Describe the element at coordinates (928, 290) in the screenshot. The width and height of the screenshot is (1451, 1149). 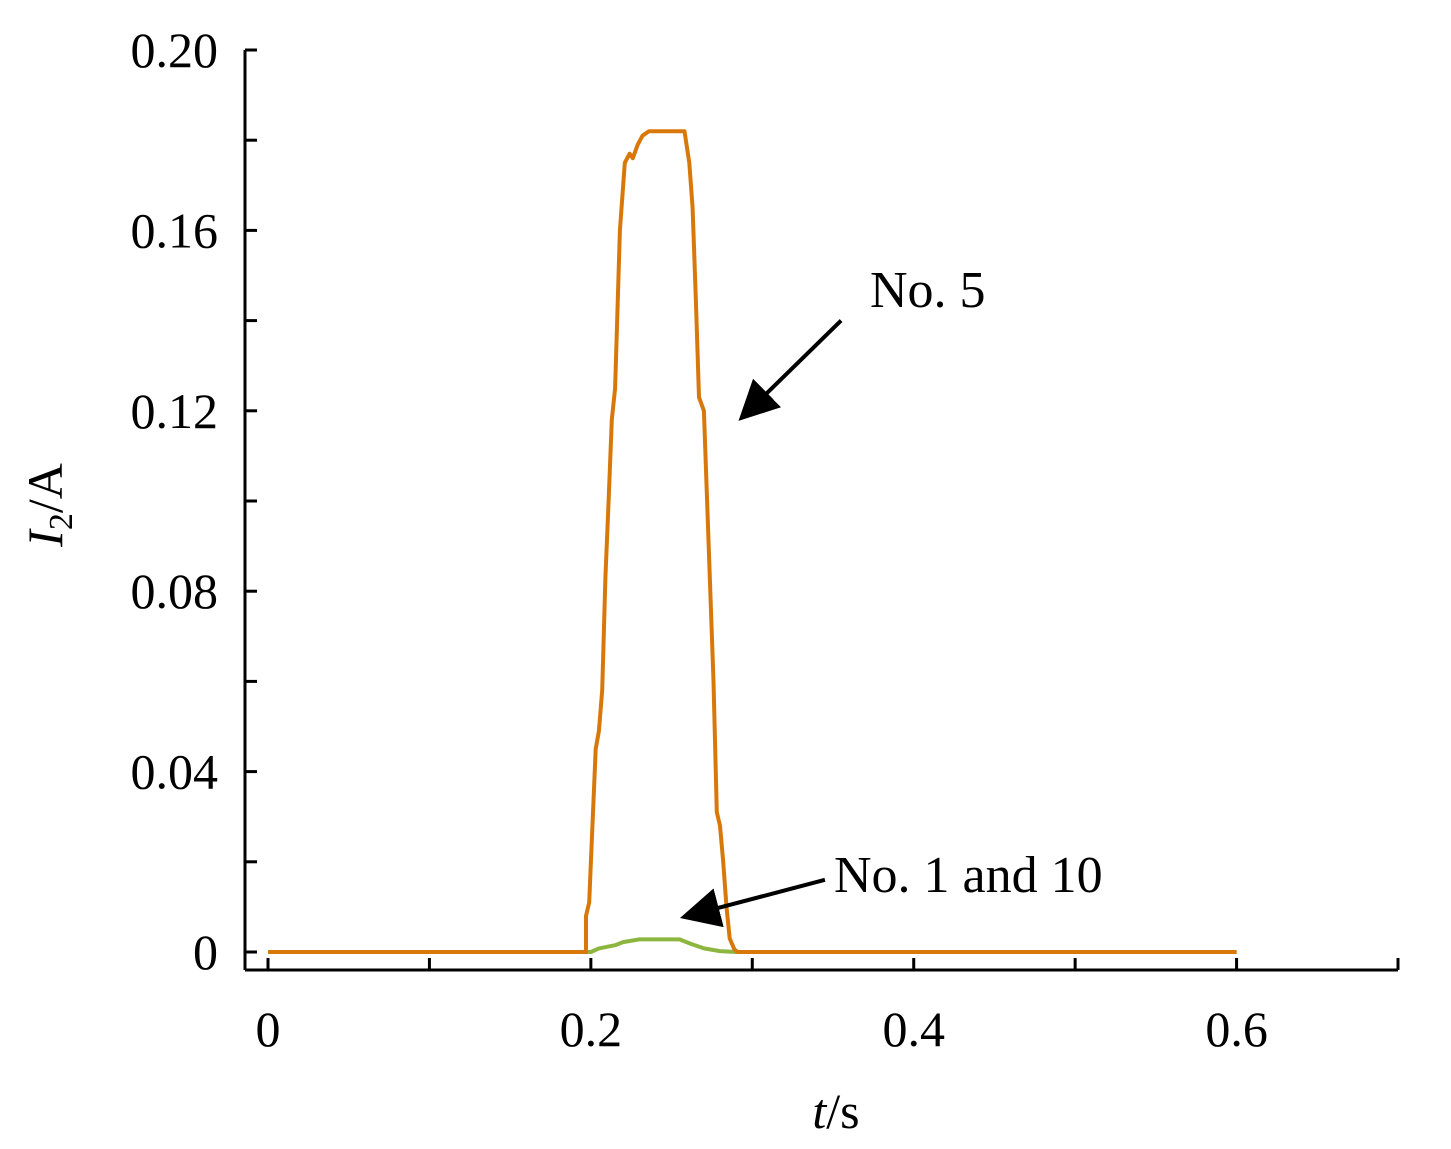
I see `annotation-label: No. 5` at that location.